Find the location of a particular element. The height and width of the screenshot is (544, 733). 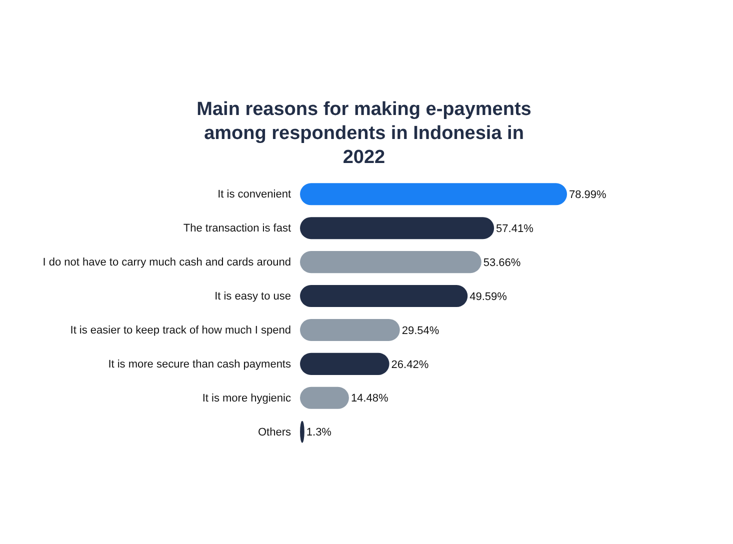

y-tick-label: I do not have to carry much cash and cards around is located at coordinates (166, 262).